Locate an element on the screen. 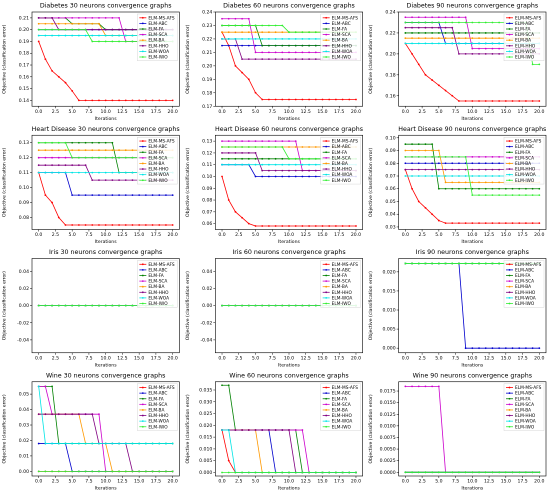 This screenshot has width=550, height=493. legend-label: ELM-FA is located at coordinates (522, 30).